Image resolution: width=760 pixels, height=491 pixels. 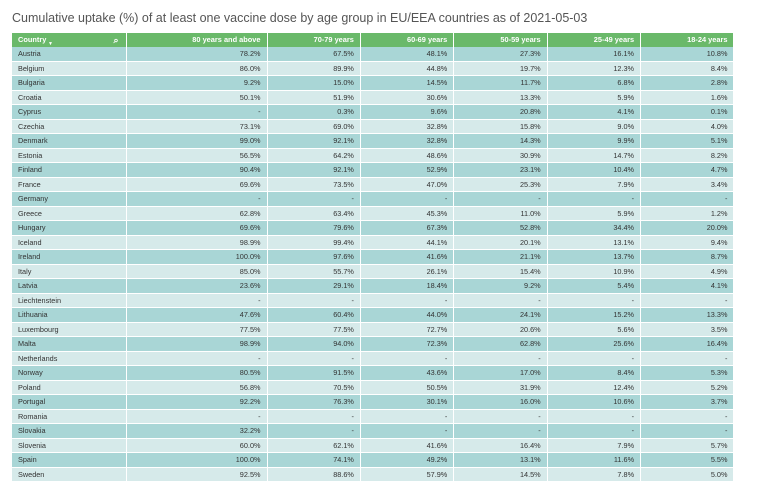 I want to click on country-cell: Ireland, so click(x=69, y=257).